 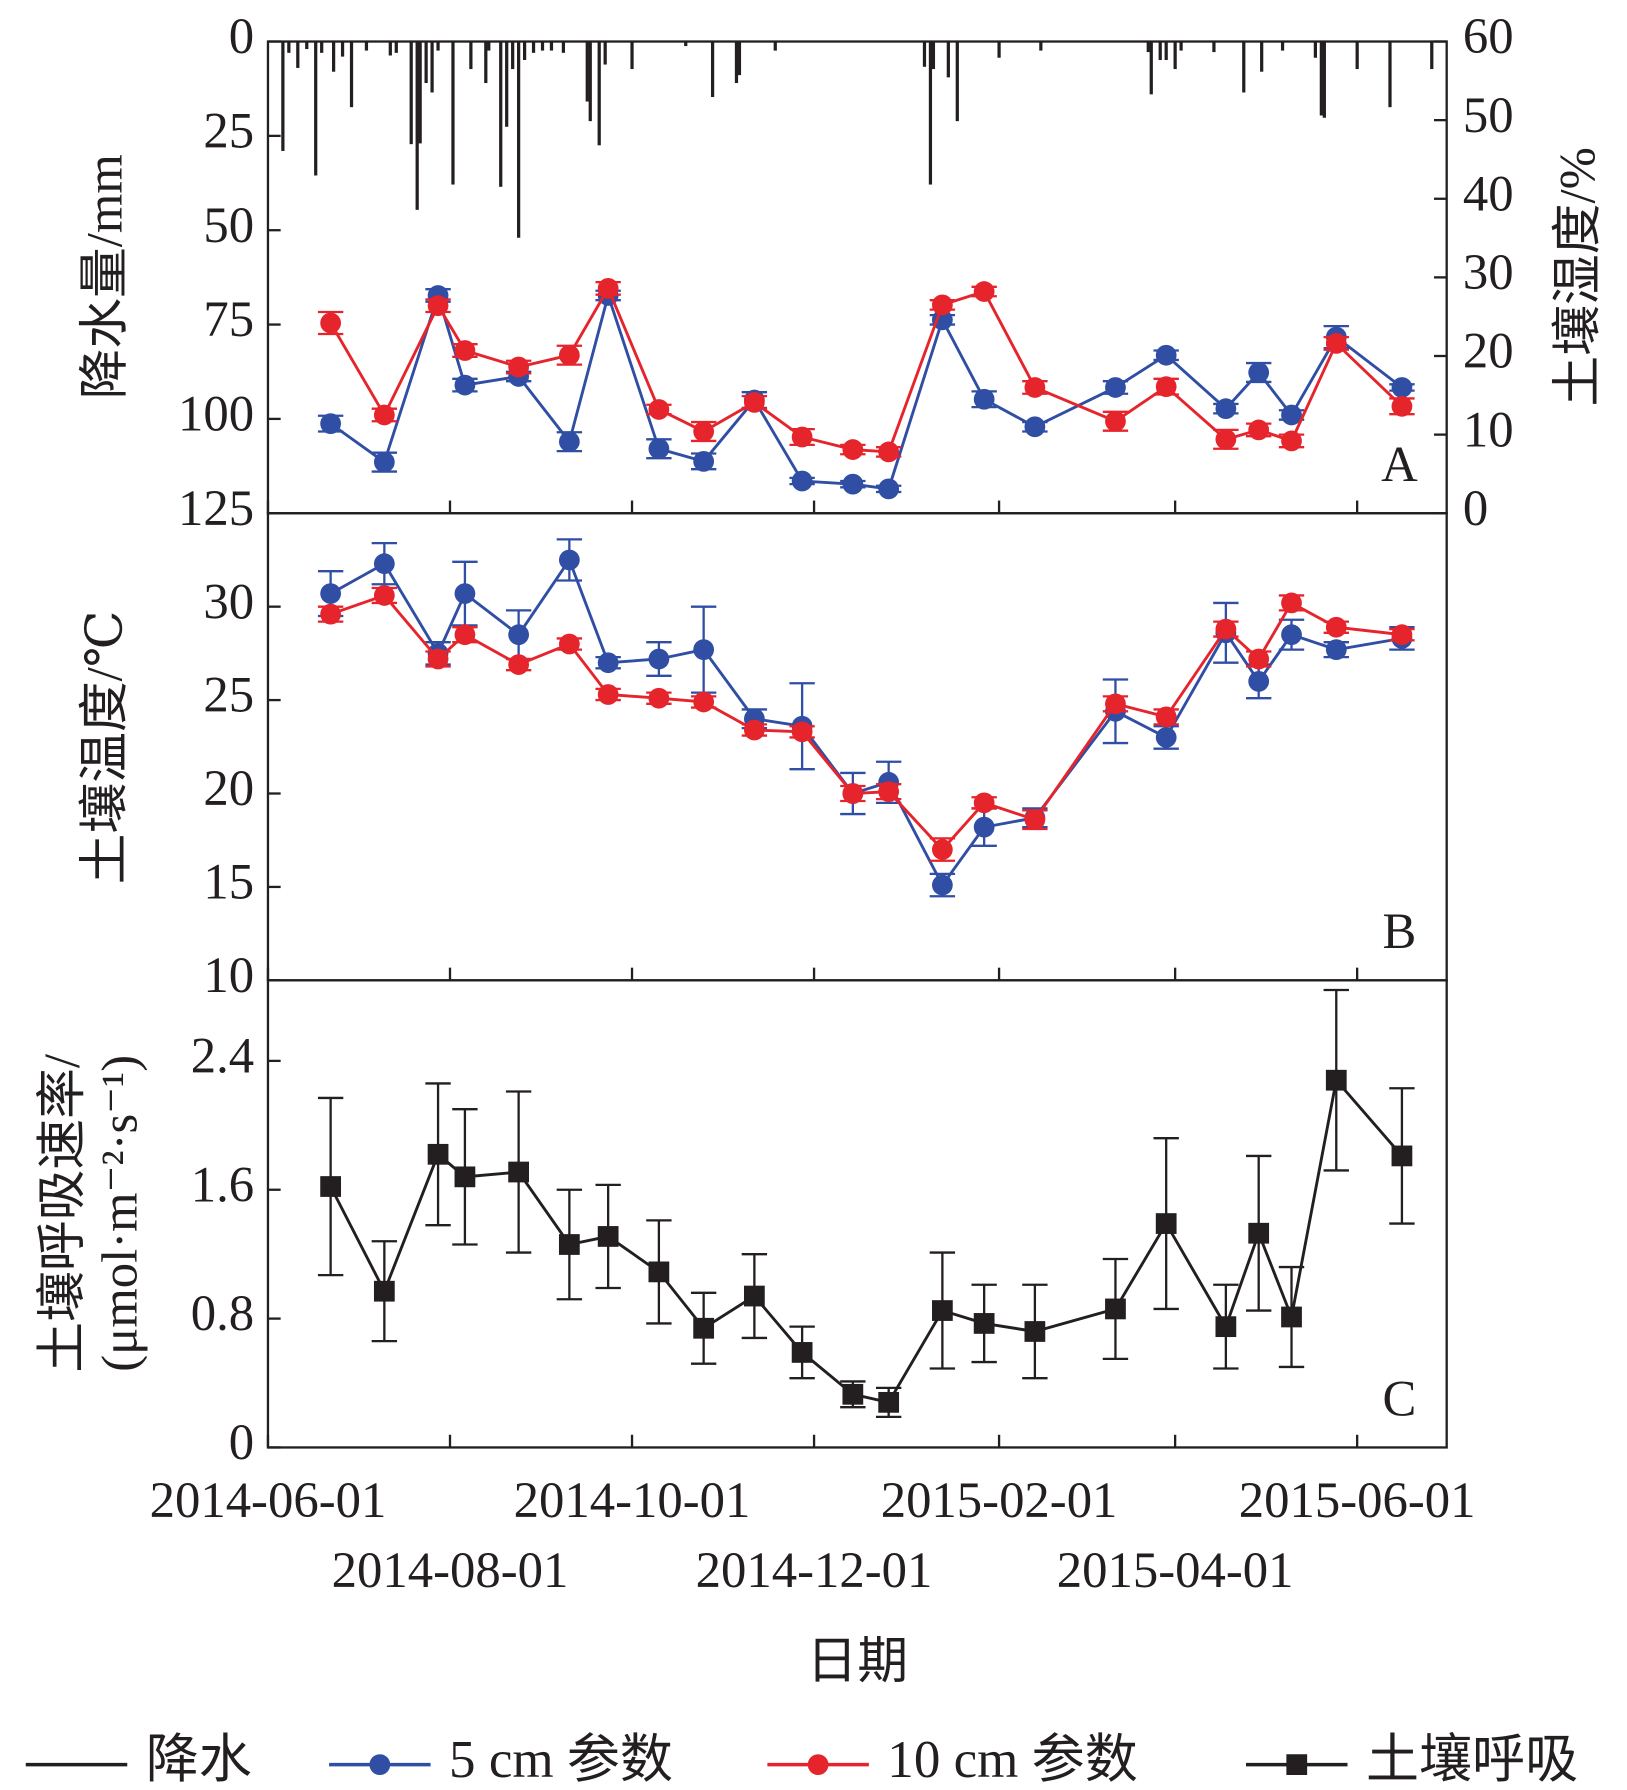 I want to click on x-tick-label: 2015-06-01, so click(x=1357, y=1500).